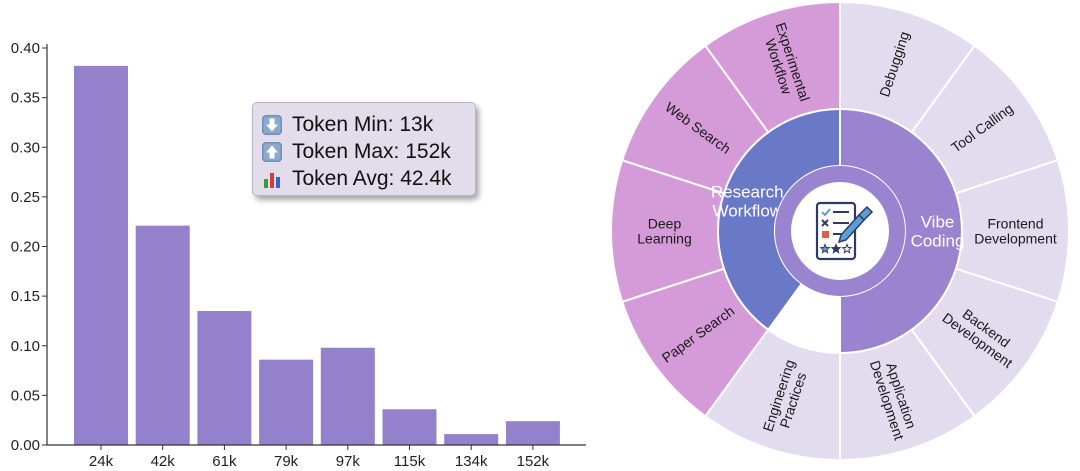  I want to click on legend-label-avg: Token Avg: 42.4k, so click(372, 178).